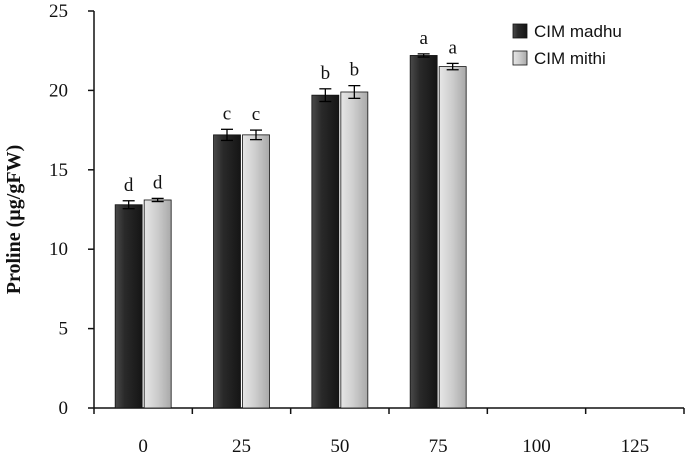 The image size is (685, 458). I want to click on legend: CIM madhu CIM mithi, so click(567, 45).